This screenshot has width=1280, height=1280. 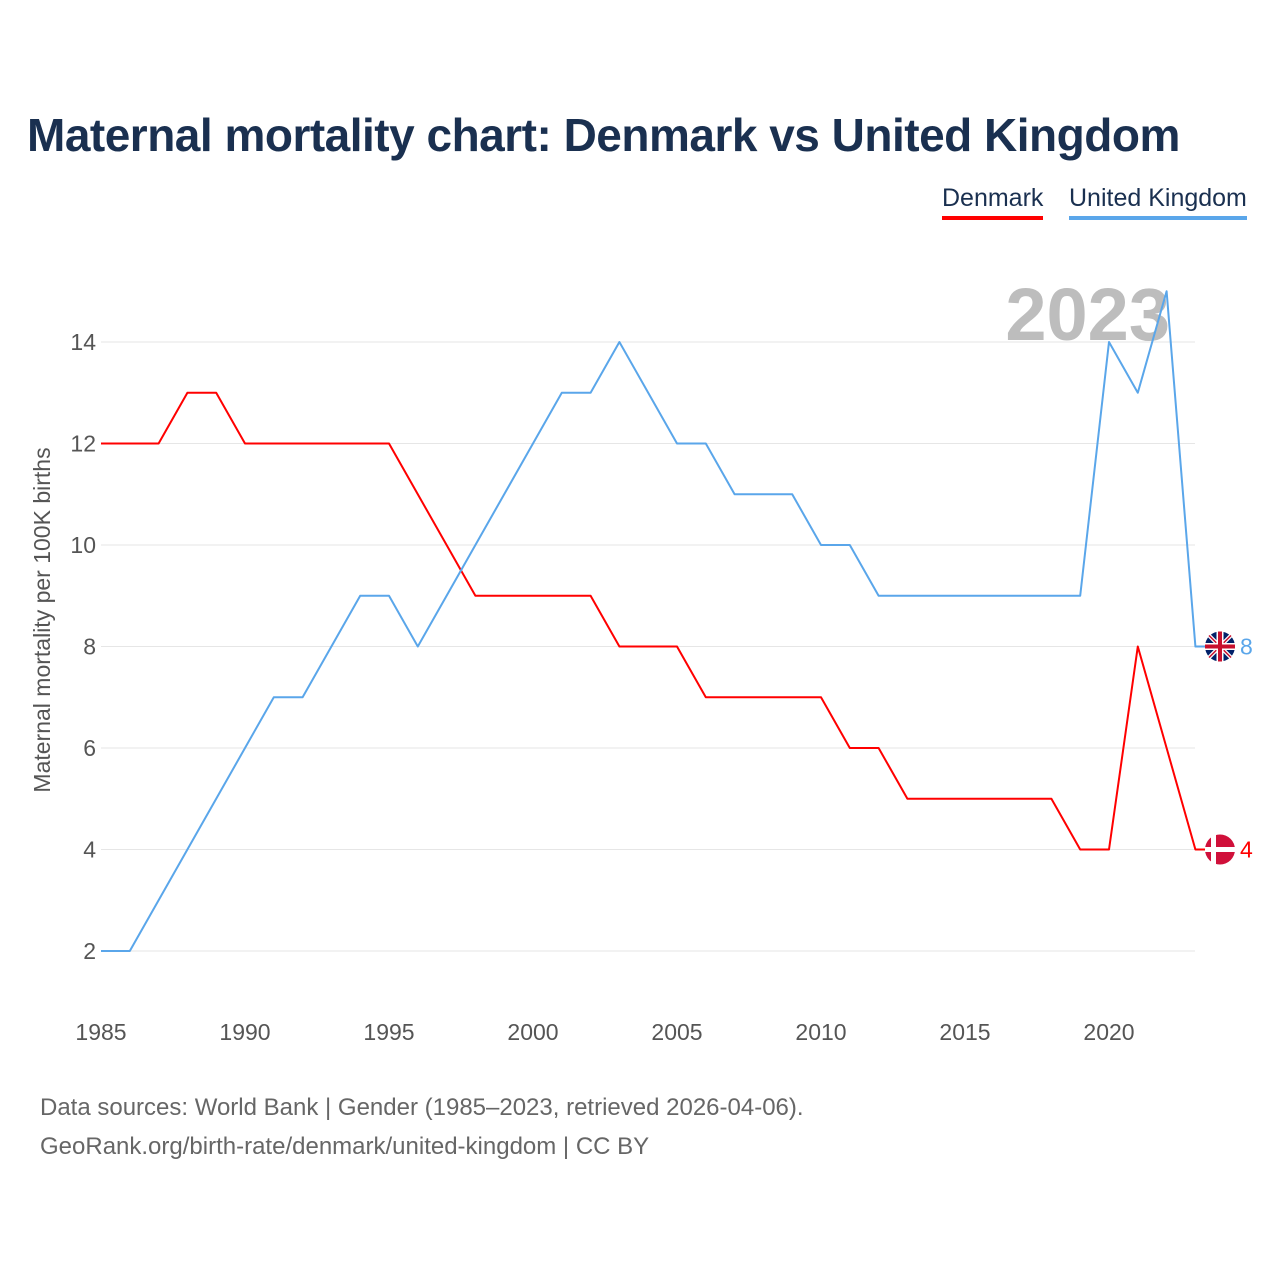 I want to click on y-axis-label: Maternal mortality per 100K births, so click(x=42, y=619).